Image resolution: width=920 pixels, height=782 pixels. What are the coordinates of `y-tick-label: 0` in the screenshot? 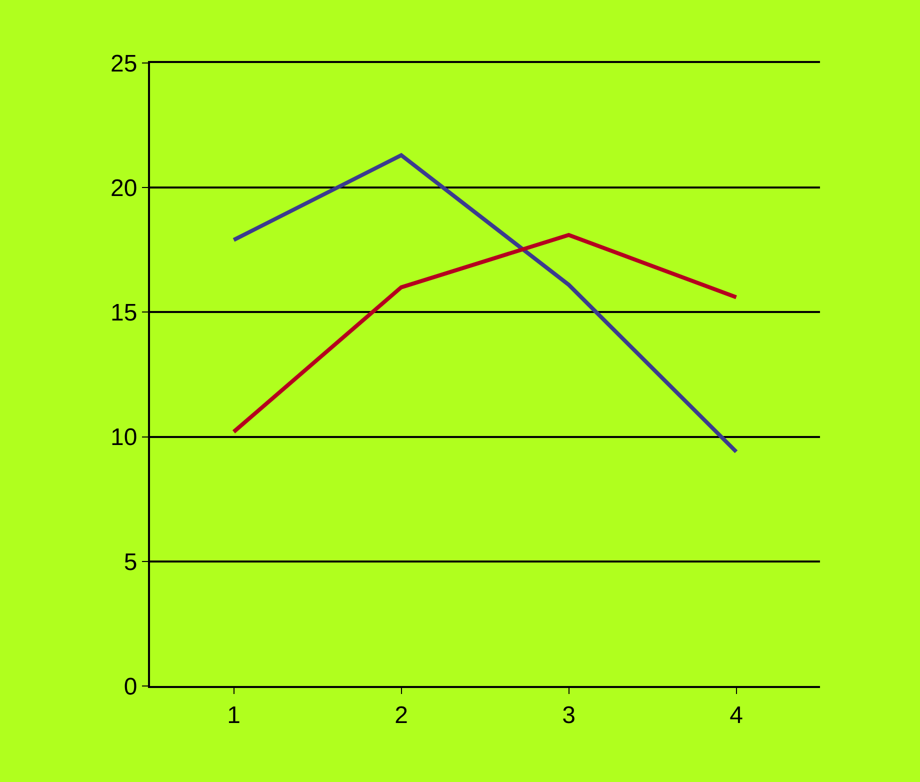 It's located at (131, 686).